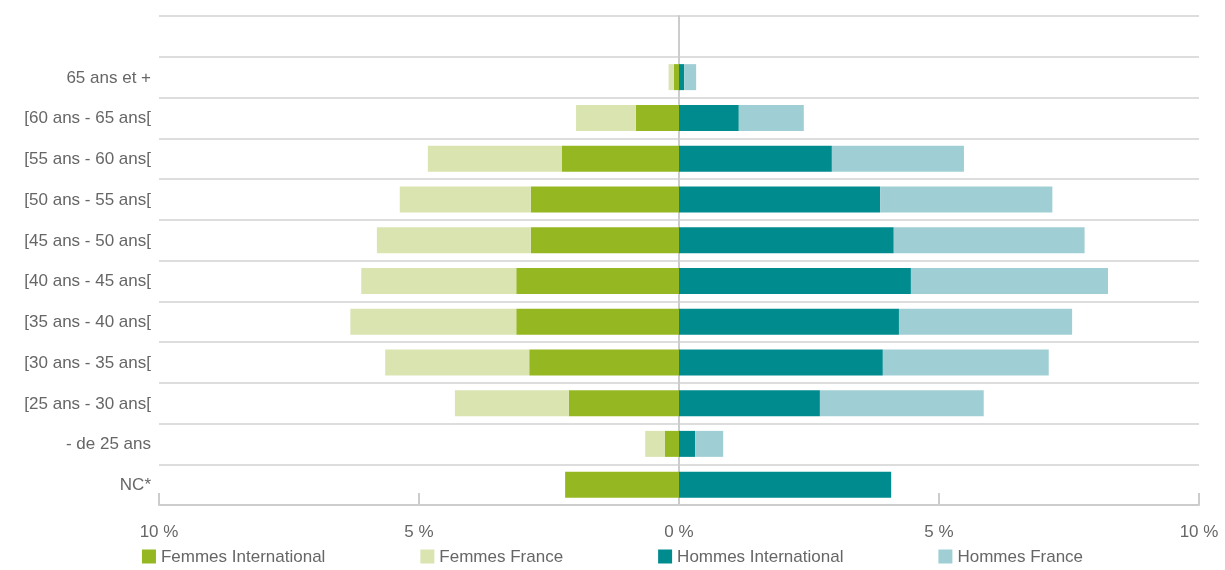  What do you see at coordinates (760, 556) in the screenshot?
I see `legend-label: Hommes International` at bounding box center [760, 556].